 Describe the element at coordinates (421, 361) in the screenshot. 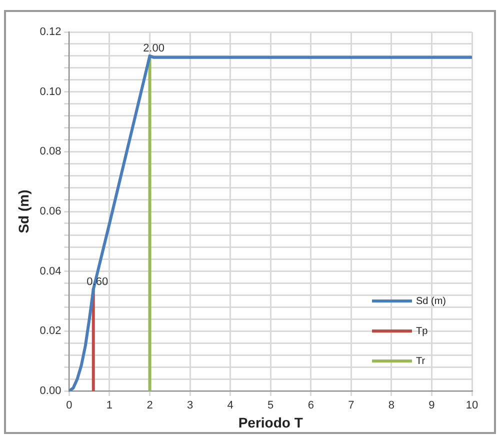

I see `legend-label: Tr` at that location.